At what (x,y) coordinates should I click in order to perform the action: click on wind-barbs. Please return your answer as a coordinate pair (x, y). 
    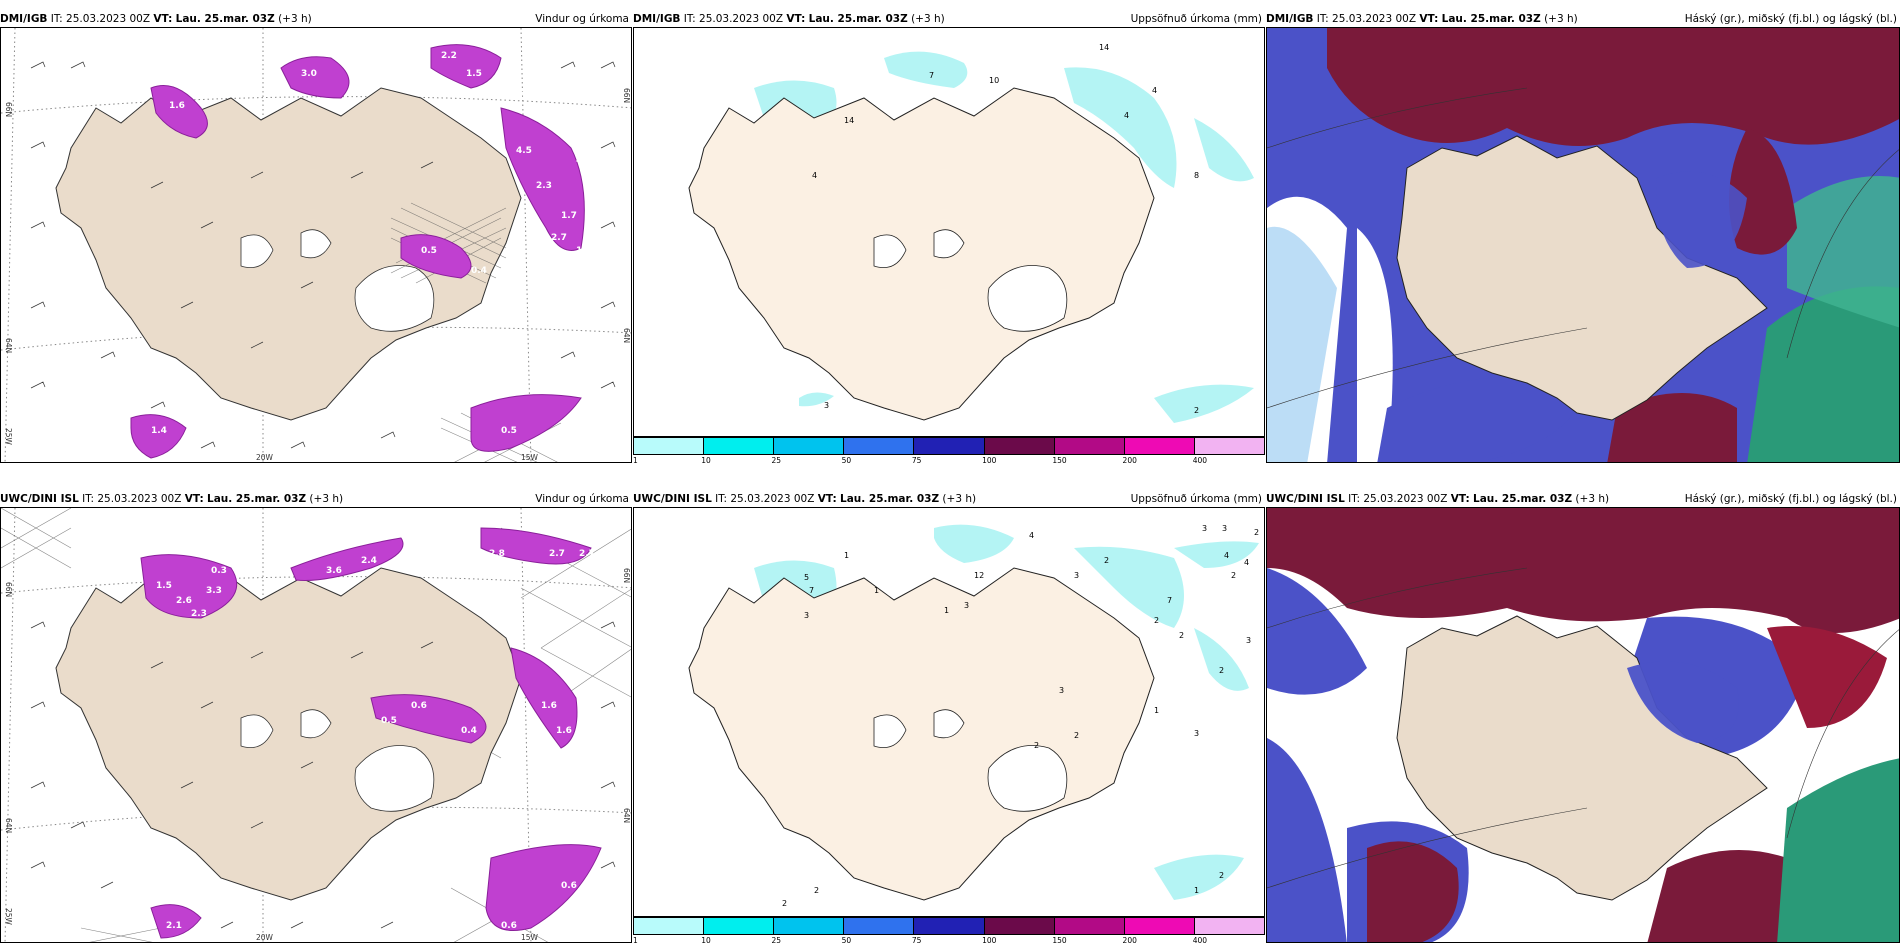
    Looking at the image, I should click on (323, 255).